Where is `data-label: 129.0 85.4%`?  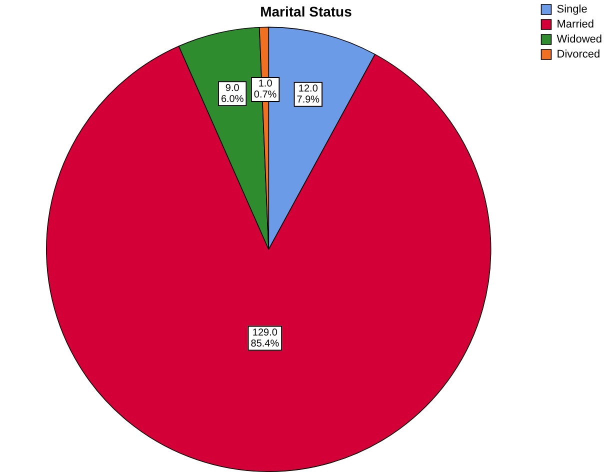
data-label: 129.0 85.4% is located at coordinates (265, 338).